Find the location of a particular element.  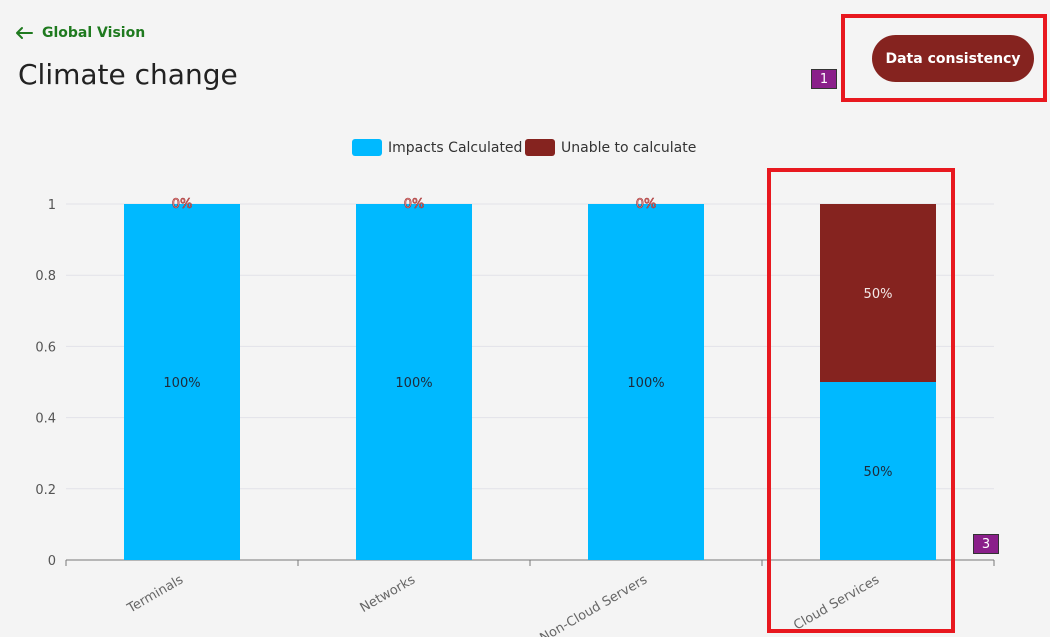

bar-unable is located at coordinates (878, 293).